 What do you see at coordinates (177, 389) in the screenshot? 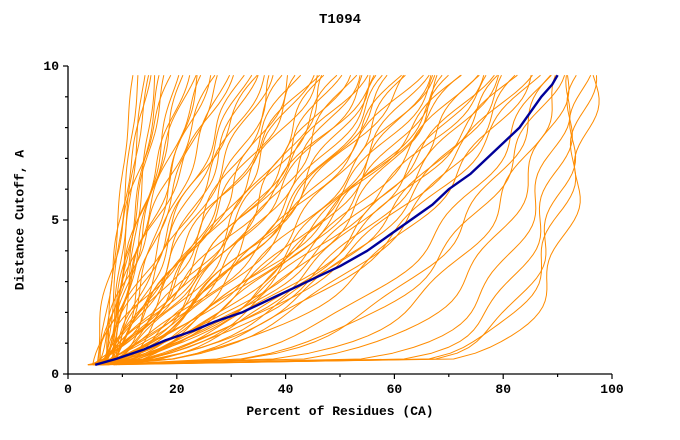
I see `x-tick-label: 20` at bounding box center [177, 389].